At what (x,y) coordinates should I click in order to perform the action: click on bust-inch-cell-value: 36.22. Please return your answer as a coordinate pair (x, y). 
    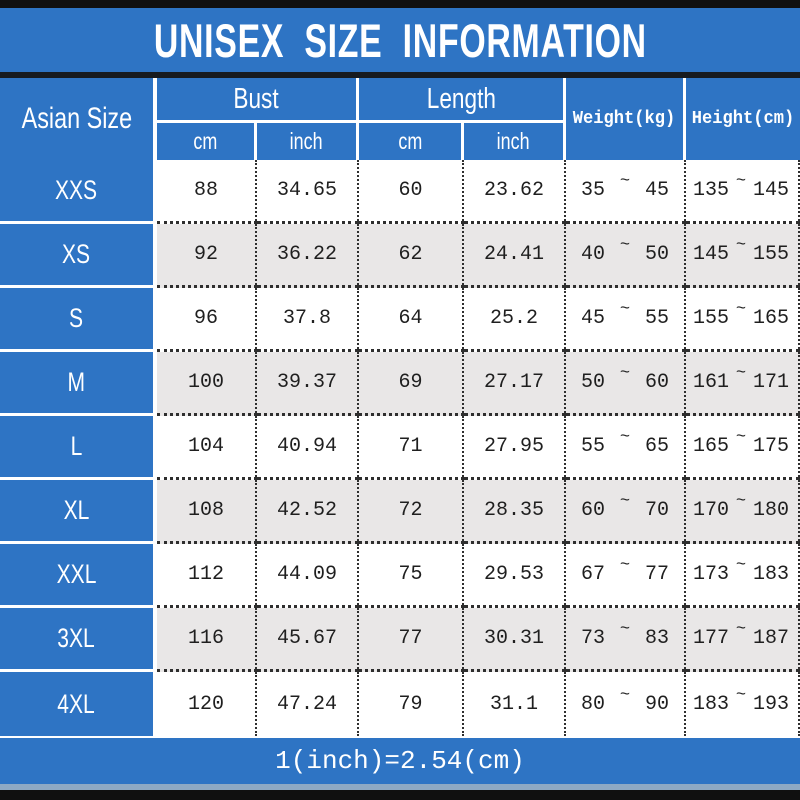
    Looking at the image, I should click on (306, 254).